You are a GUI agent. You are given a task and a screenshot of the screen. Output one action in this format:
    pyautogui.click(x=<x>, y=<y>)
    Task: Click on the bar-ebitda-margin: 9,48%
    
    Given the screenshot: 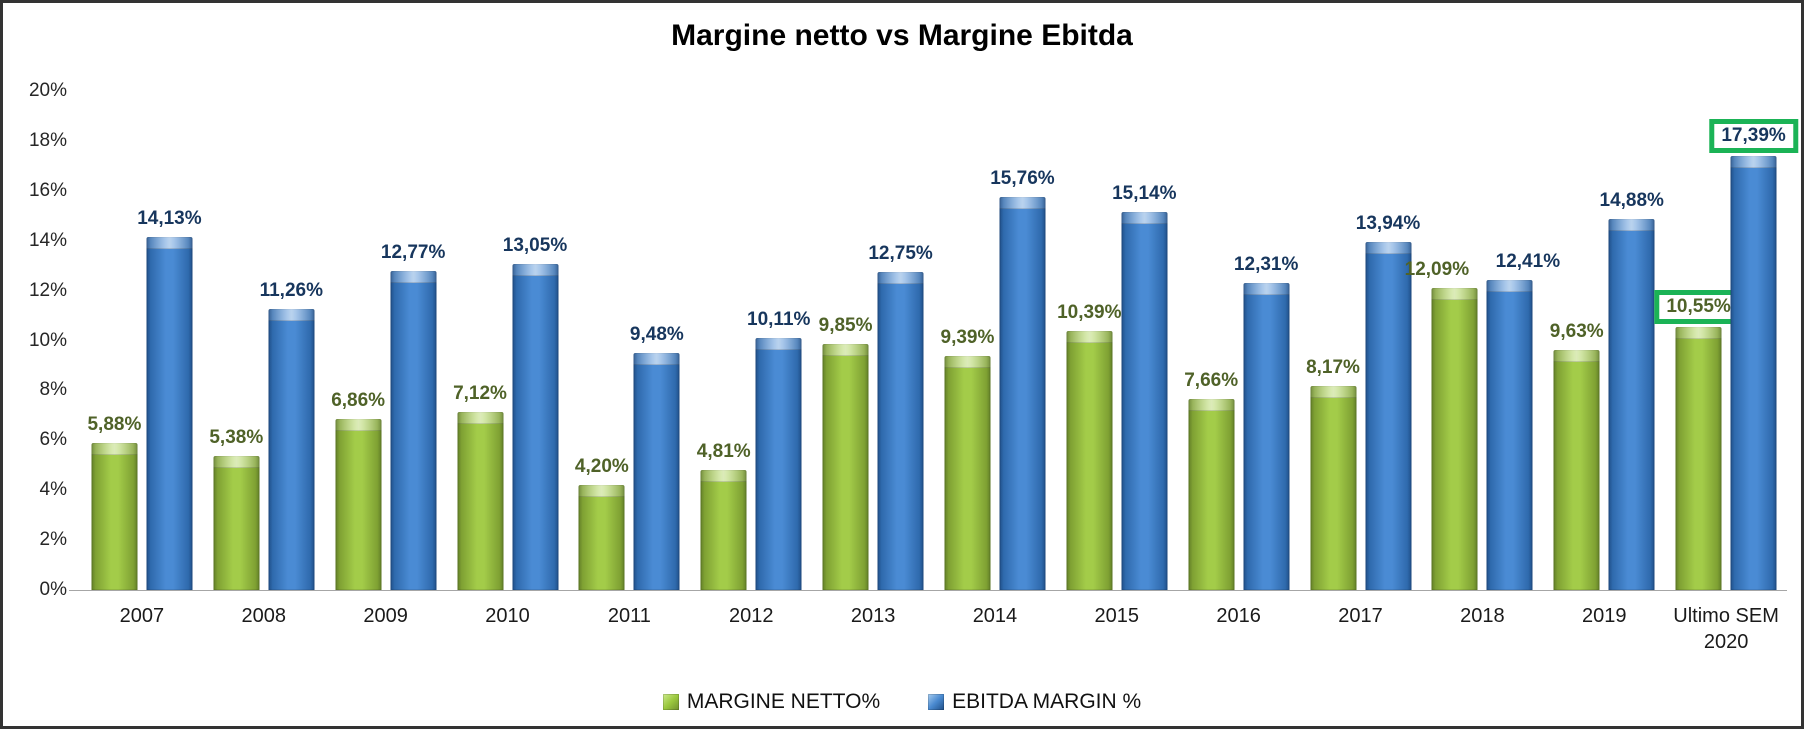 What is the action you would take?
    pyautogui.click(x=657, y=457)
    